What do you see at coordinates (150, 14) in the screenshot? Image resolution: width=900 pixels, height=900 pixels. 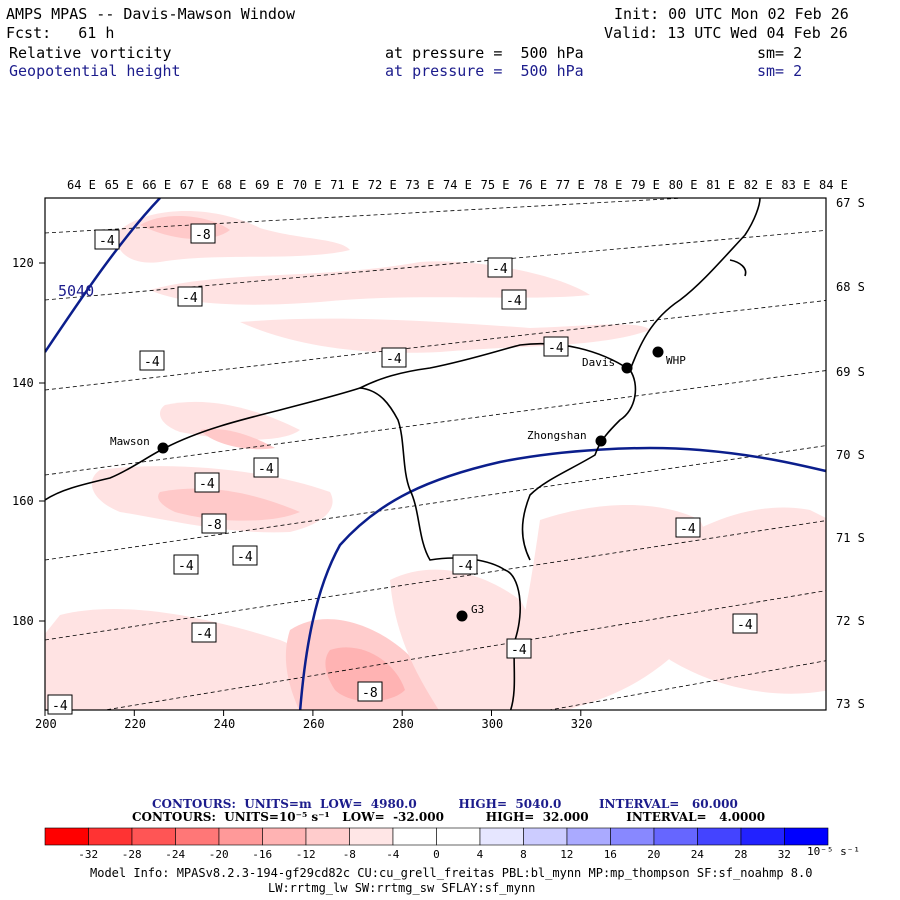 I see `plot-title: AMPS MPAS -- Davis-Mawson Window` at bounding box center [150, 14].